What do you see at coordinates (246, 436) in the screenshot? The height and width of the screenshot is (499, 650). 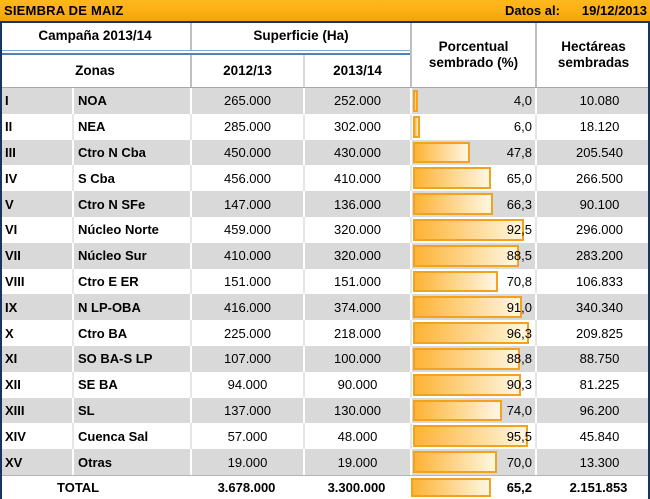 I see `superficie-2012-13-cell: 57.000` at bounding box center [246, 436].